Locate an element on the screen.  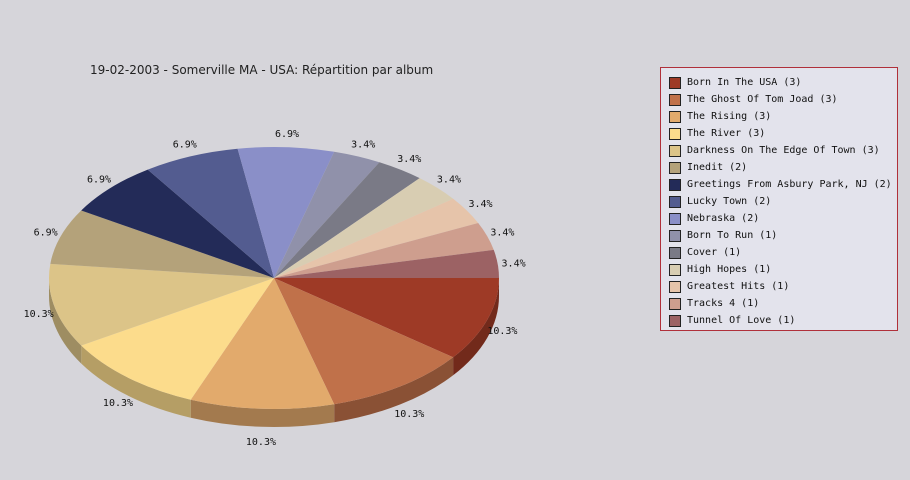
pie-slice-side-the-river is located at coordinates (136, 381).